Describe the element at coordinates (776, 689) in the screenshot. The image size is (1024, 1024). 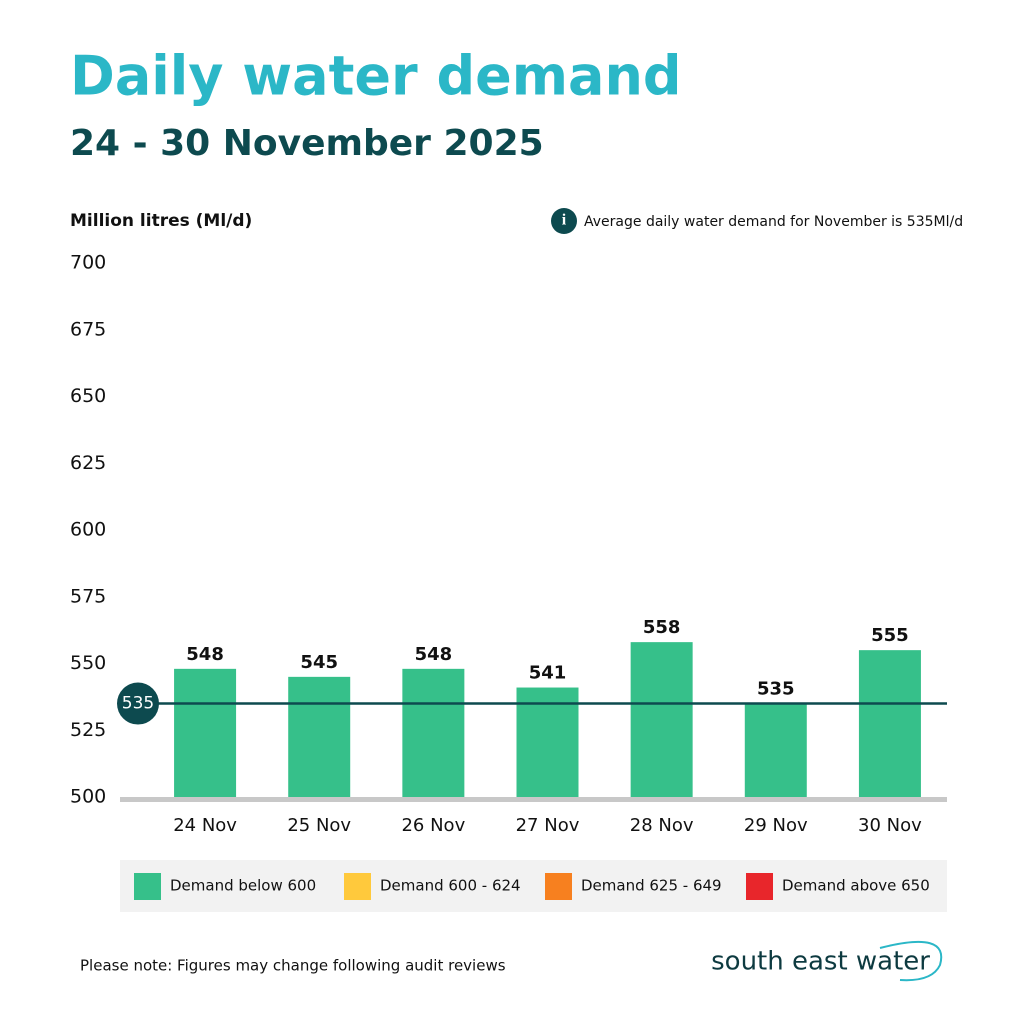
I see `data-label: 535` at that location.